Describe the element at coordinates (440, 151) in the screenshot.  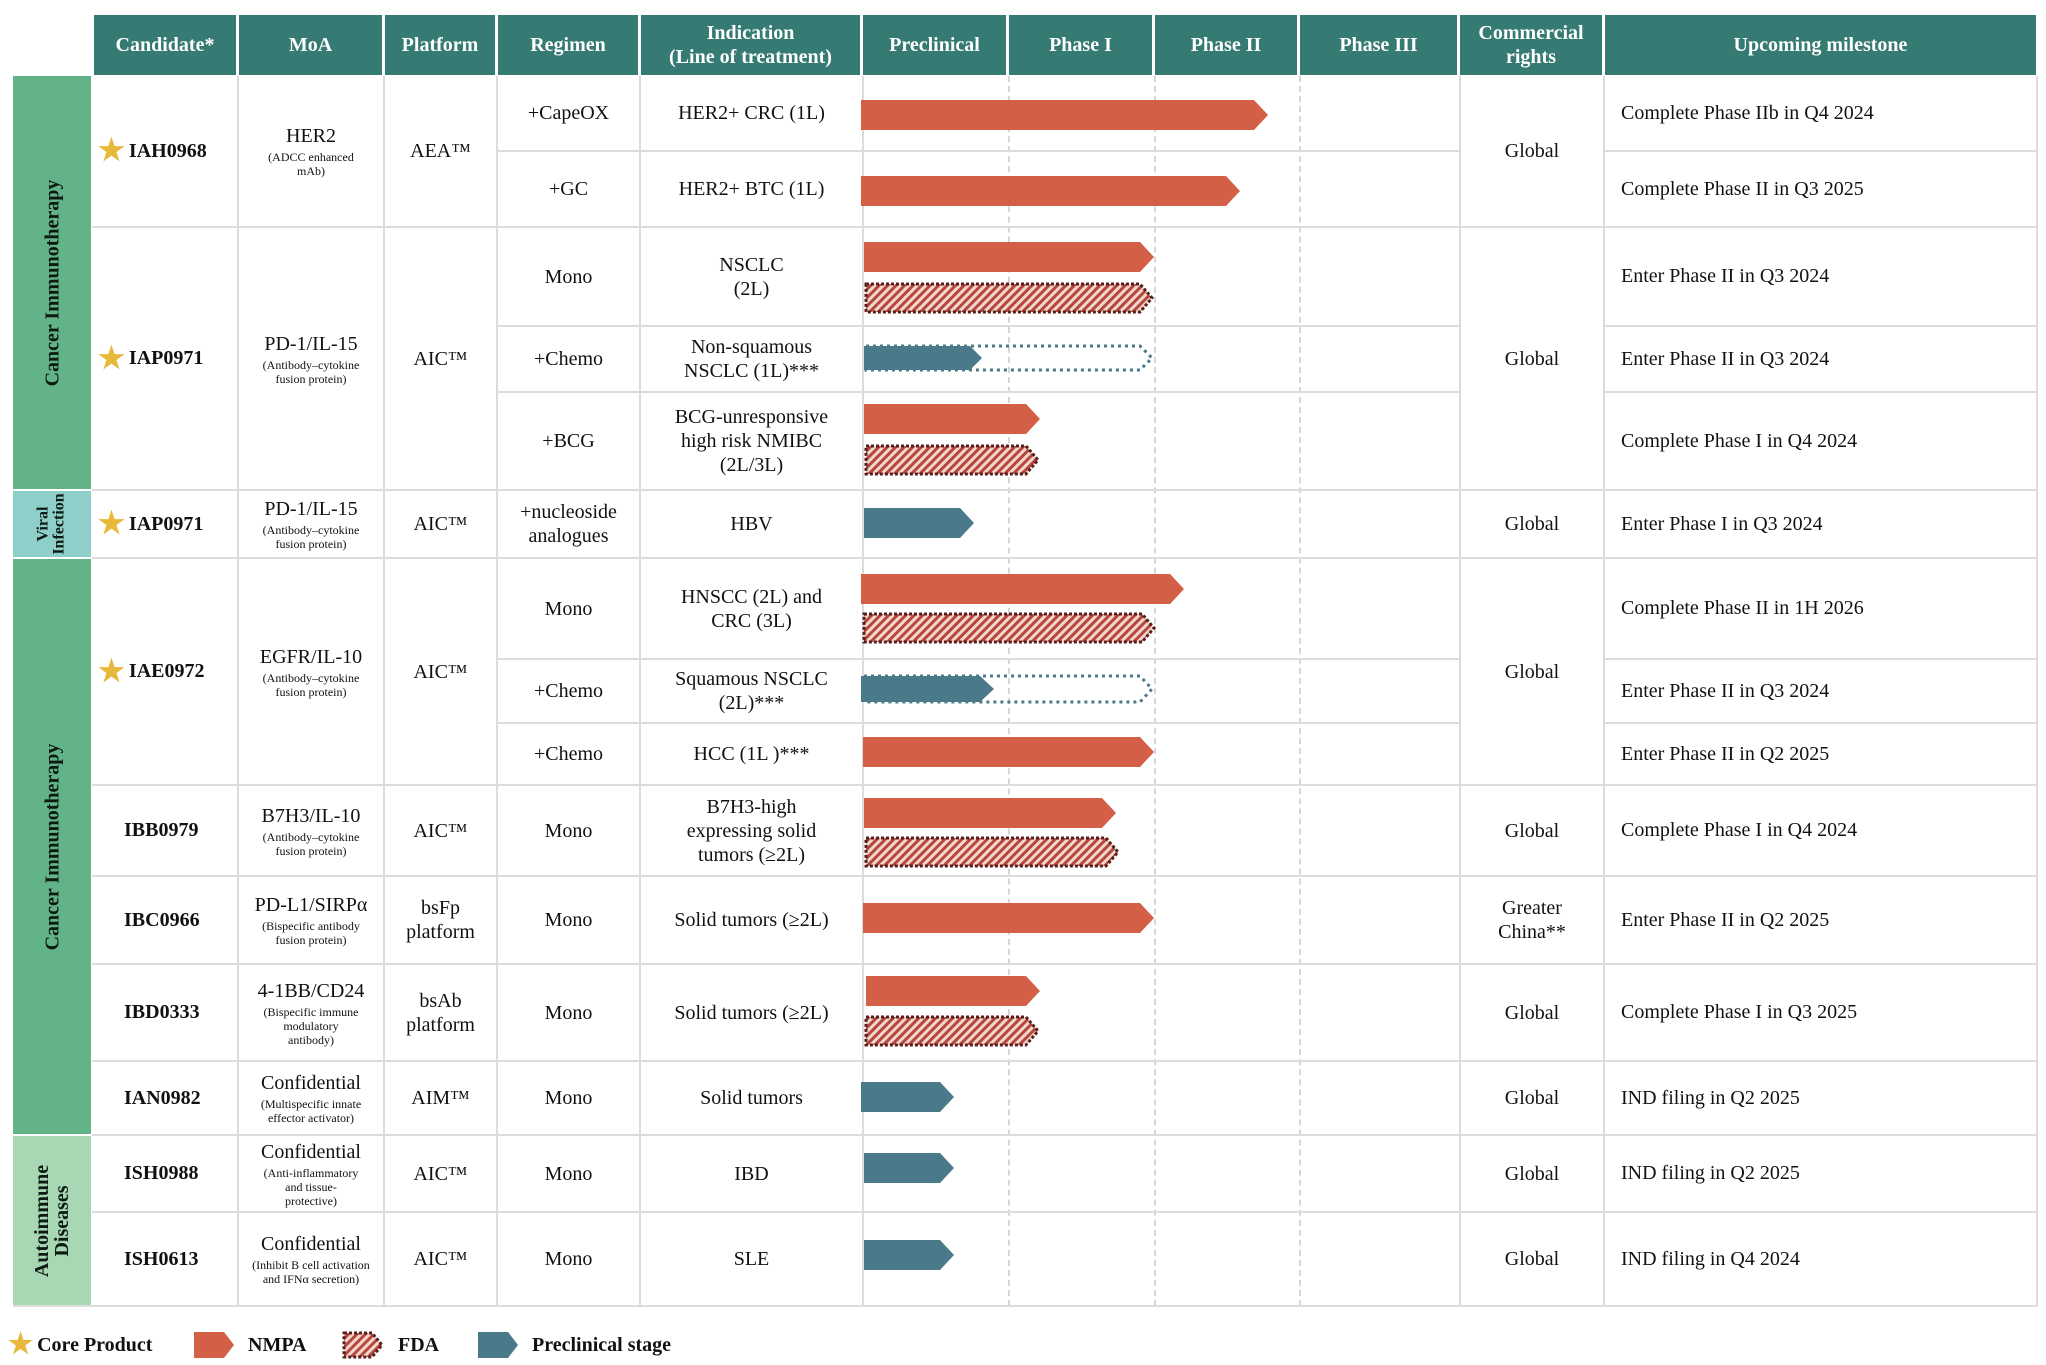
I see `platform-iah0968: AEA™` at that location.